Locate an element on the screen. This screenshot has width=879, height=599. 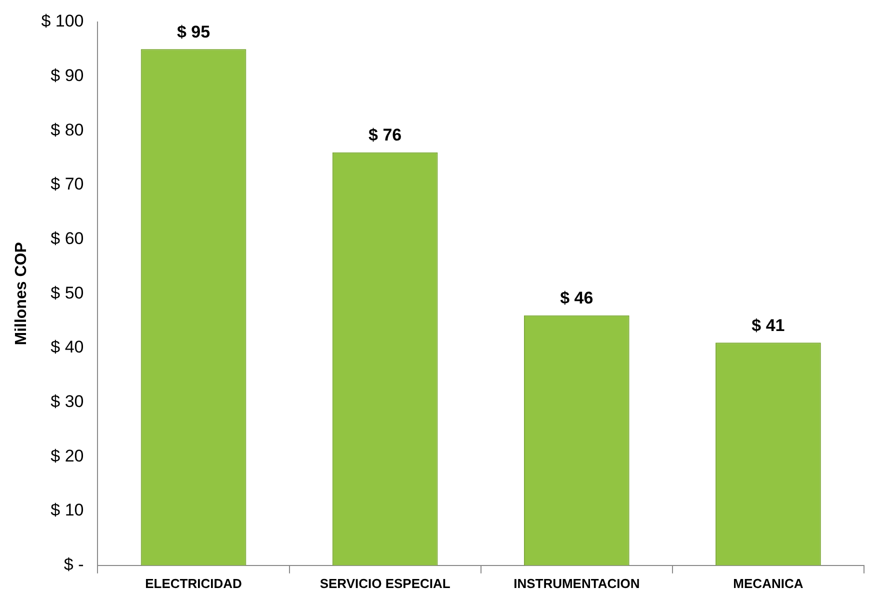
x-tick-label: ELECTRICIDAD is located at coordinates (193, 583).